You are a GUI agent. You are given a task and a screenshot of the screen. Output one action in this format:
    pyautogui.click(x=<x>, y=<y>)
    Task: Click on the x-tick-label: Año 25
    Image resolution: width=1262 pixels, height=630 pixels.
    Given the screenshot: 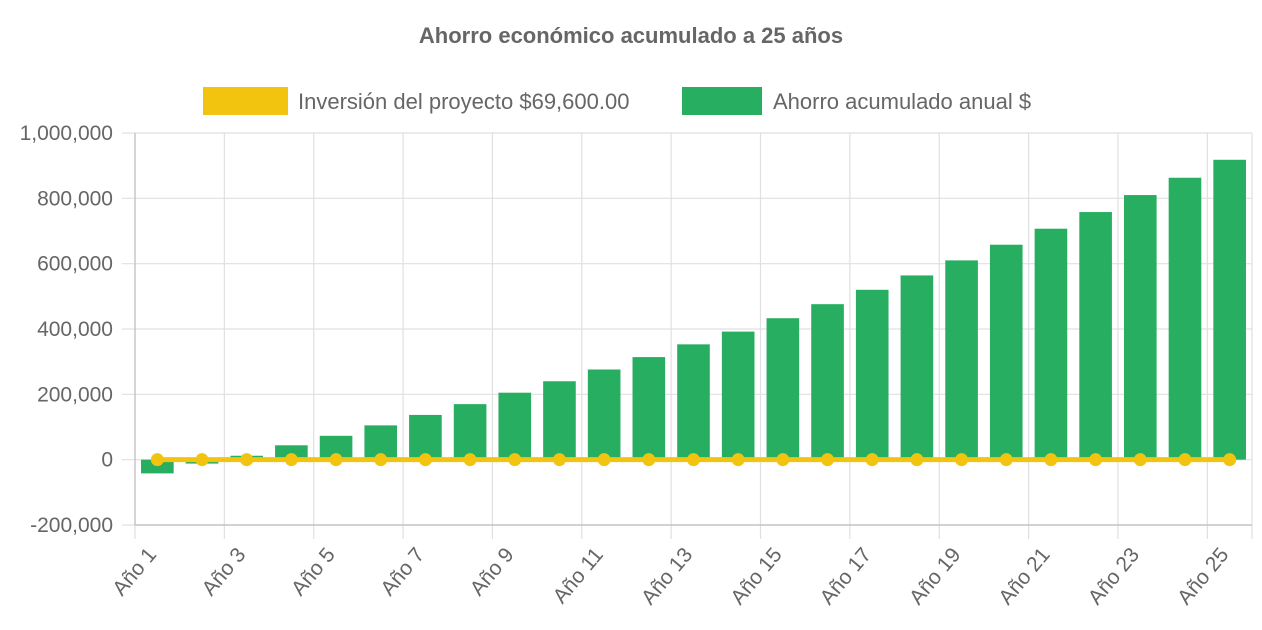 What is the action you would take?
    pyautogui.click(x=1203, y=576)
    